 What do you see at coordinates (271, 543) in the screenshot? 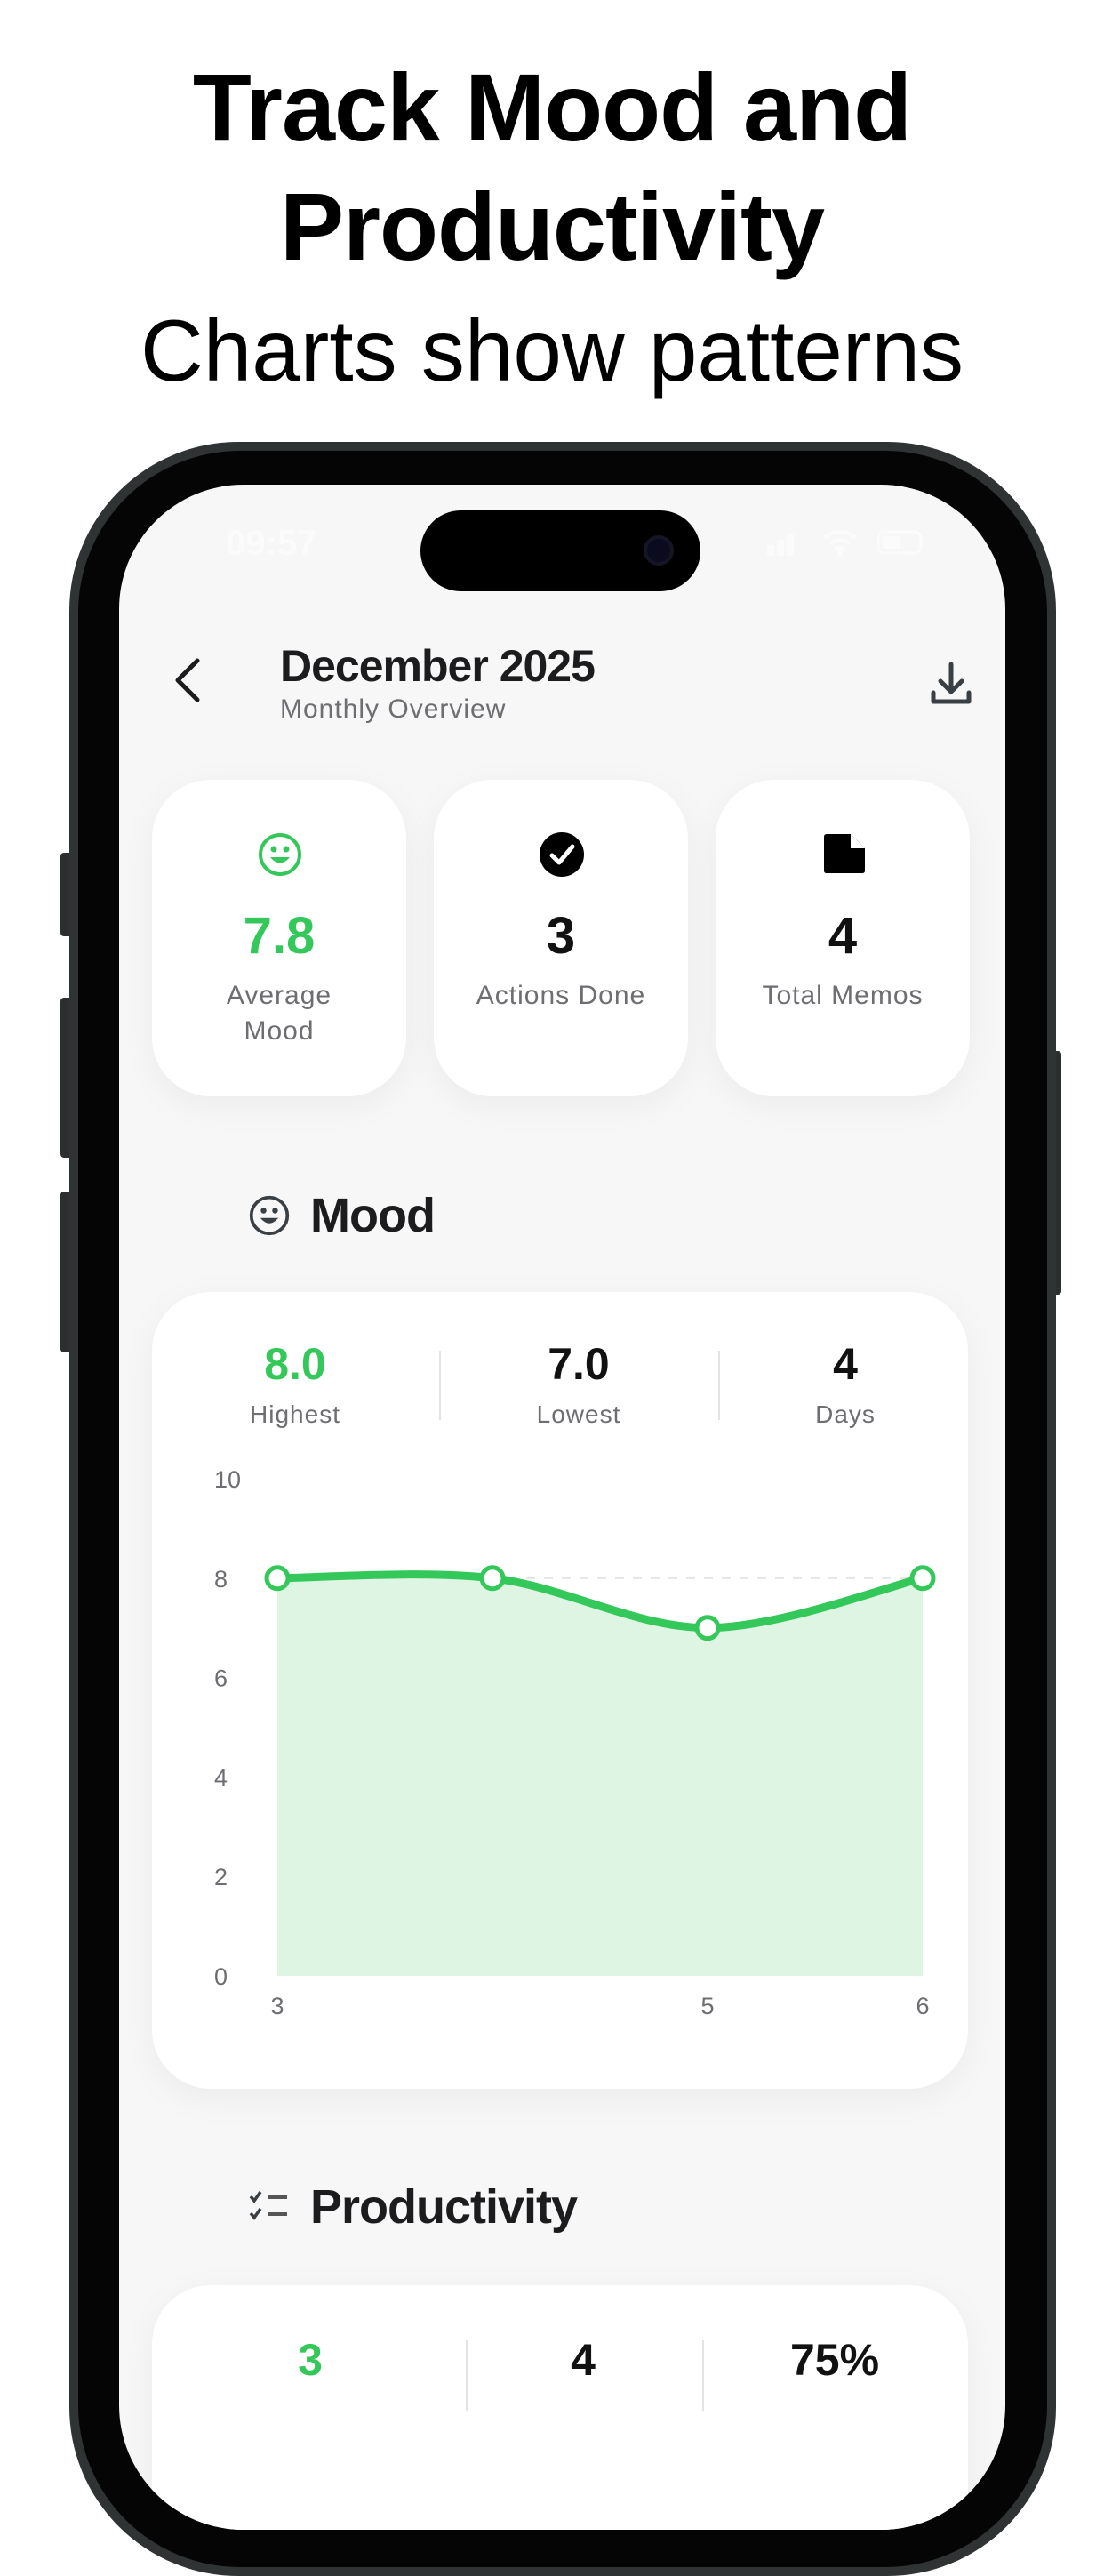
I see `status-time: 09:57` at bounding box center [271, 543].